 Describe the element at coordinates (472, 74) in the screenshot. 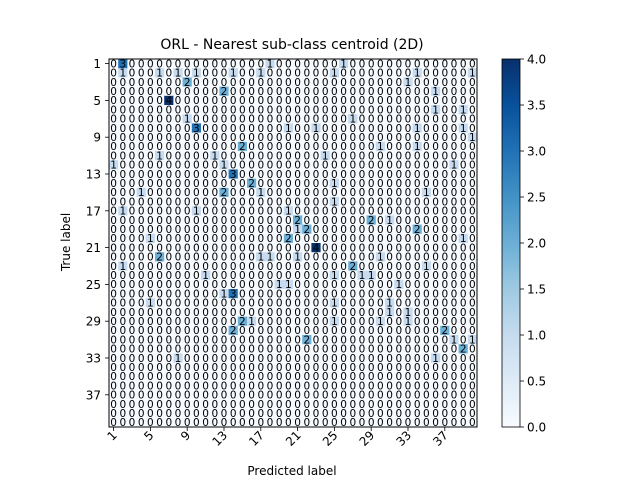

I see `cell-value-label: 1` at that location.